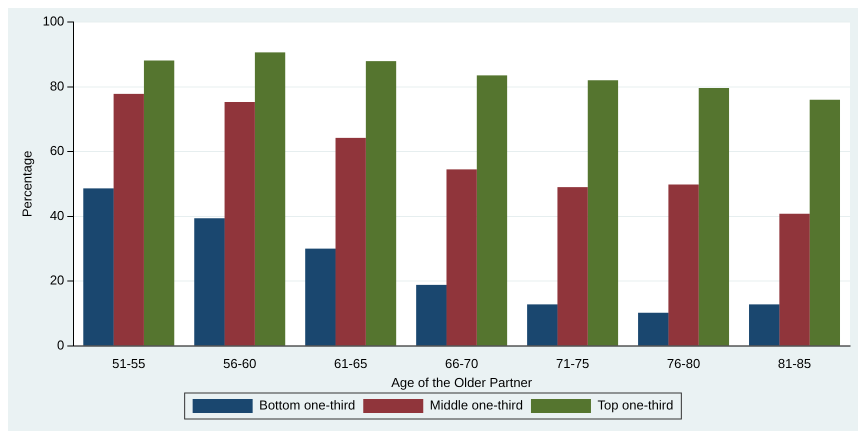 The height and width of the screenshot is (439, 866). I want to click on y-tick-label: 40, so click(57, 215).